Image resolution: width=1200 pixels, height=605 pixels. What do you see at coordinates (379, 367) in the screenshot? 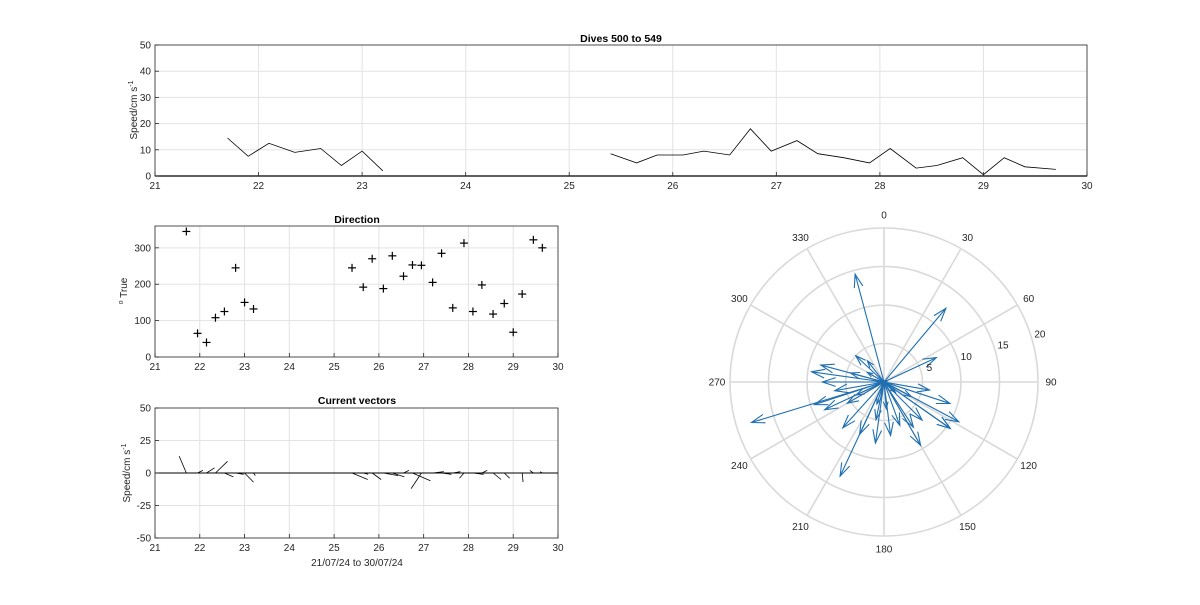
I see `direction-x-tick-label: 26` at bounding box center [379, 367].